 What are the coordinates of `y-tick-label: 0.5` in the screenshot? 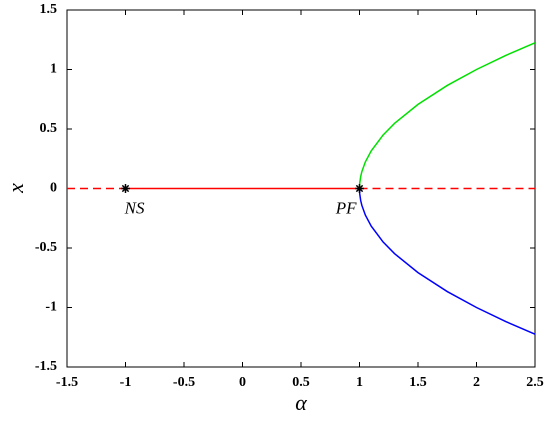 It's located at (49, 128).